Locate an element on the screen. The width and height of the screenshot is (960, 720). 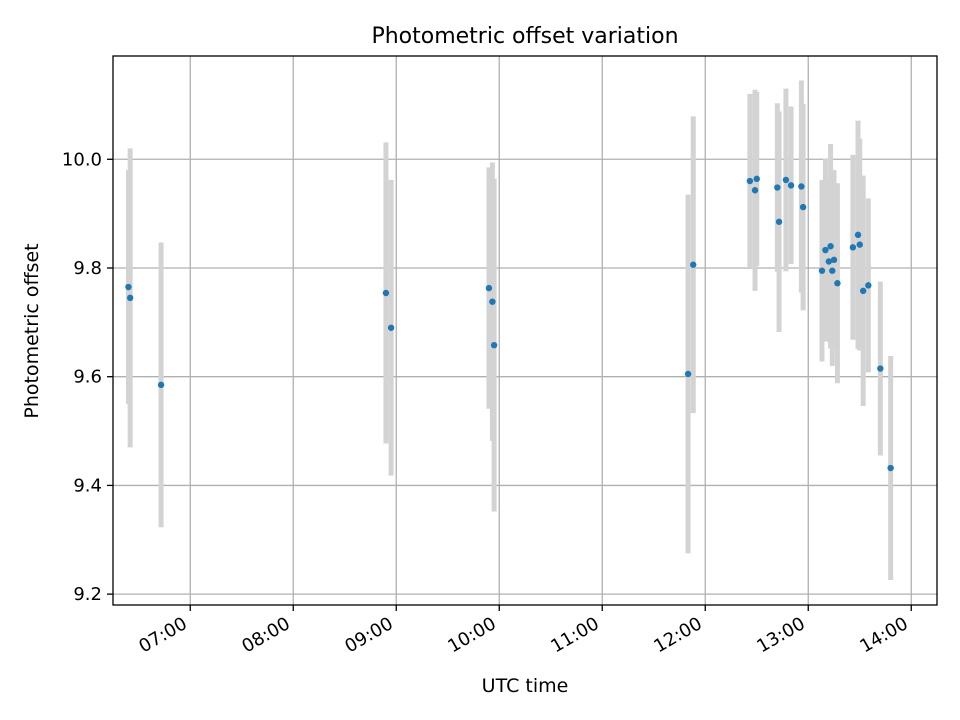
y-tick-label: 9.6 is located at coordinates (87, 377).